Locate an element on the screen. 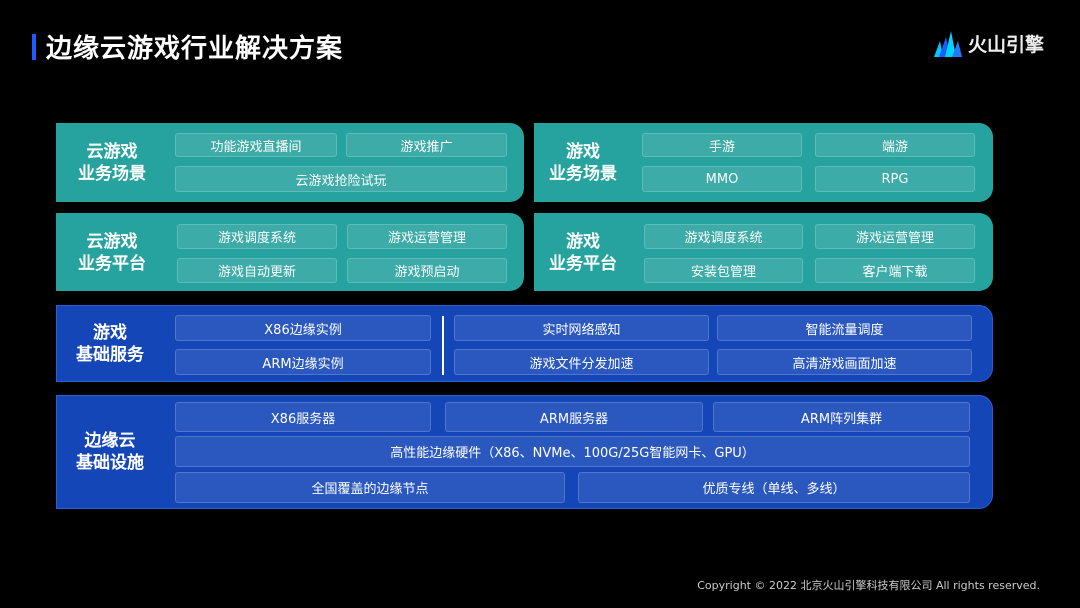 The width and height of the screenshot is (1080, 608). cell: 全国覆盖的边缘节点 is located at coordinates (370, 487).